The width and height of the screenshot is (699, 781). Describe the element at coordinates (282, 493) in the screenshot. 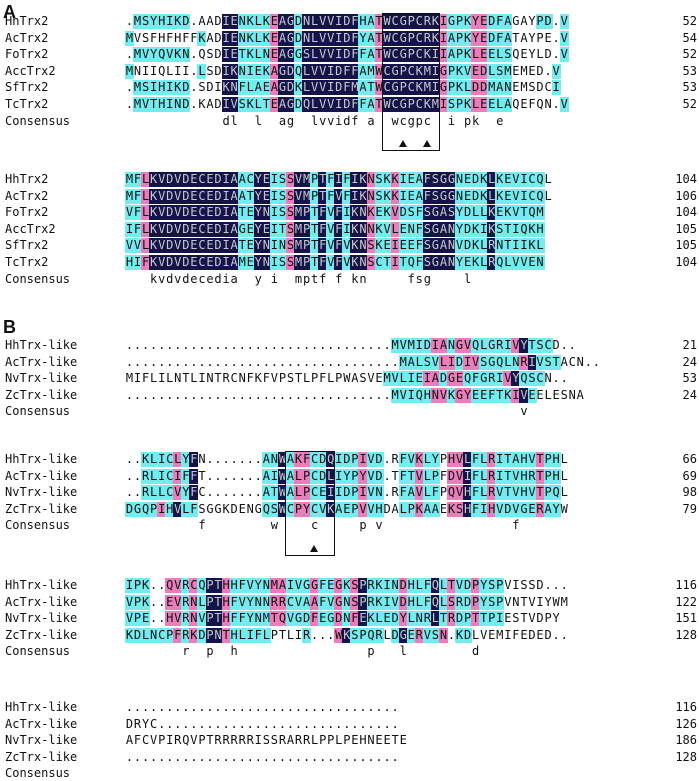

I see `residue: W` at that location.